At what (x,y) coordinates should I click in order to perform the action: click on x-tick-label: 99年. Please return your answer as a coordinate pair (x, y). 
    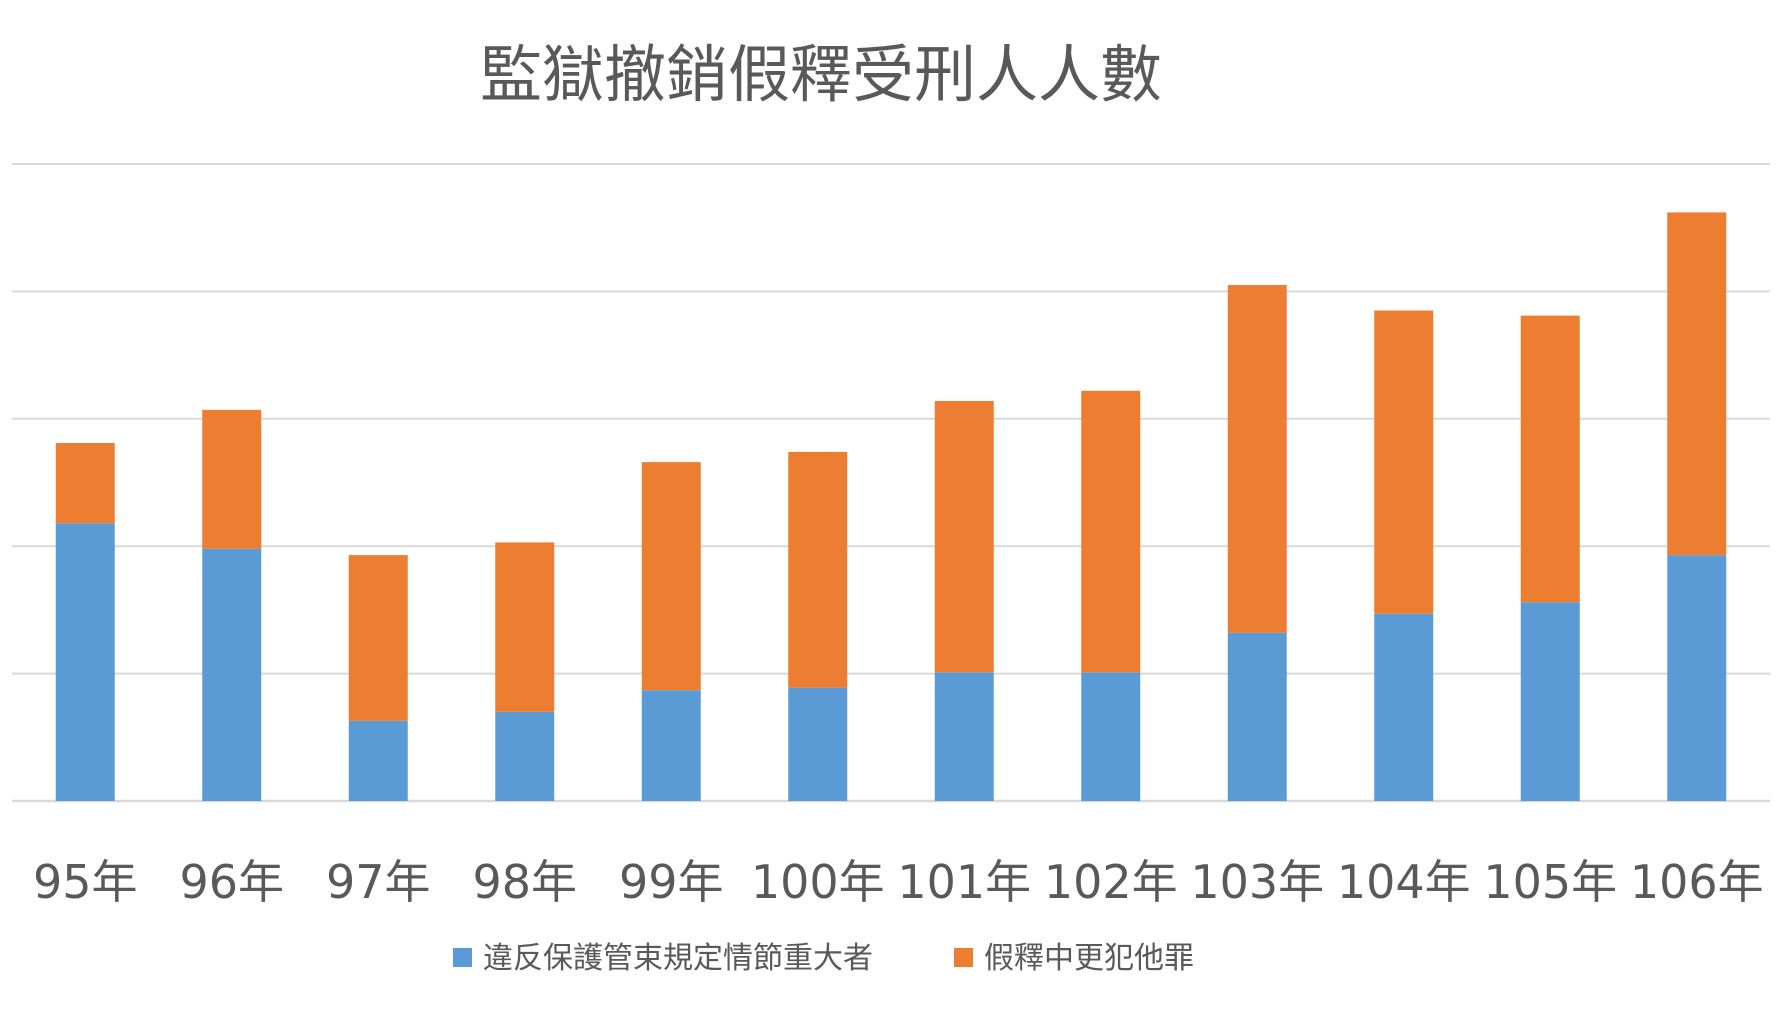
    Looking at the image, I should click on (671, 882).